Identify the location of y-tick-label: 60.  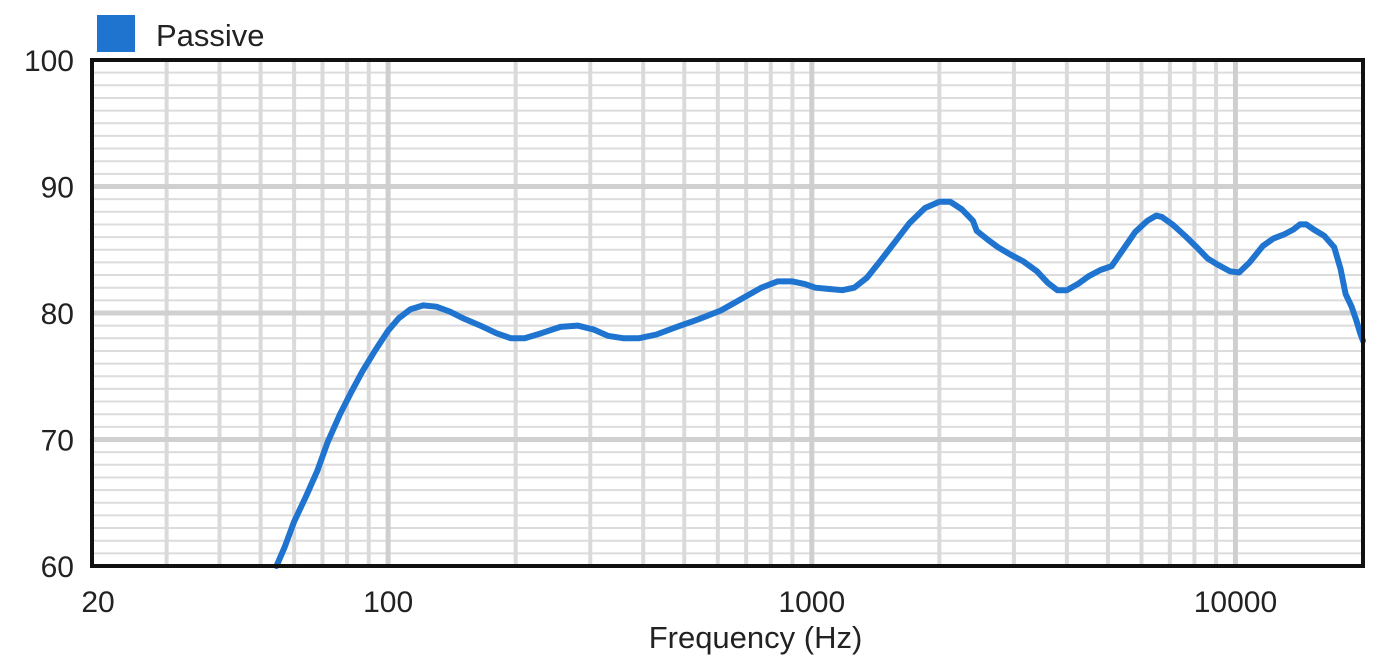
(57, 567).